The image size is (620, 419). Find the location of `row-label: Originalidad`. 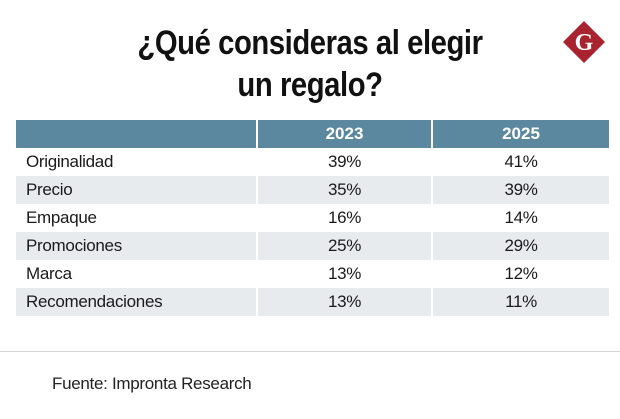

row-label: Originalidad is located at coordinates (70, 161).